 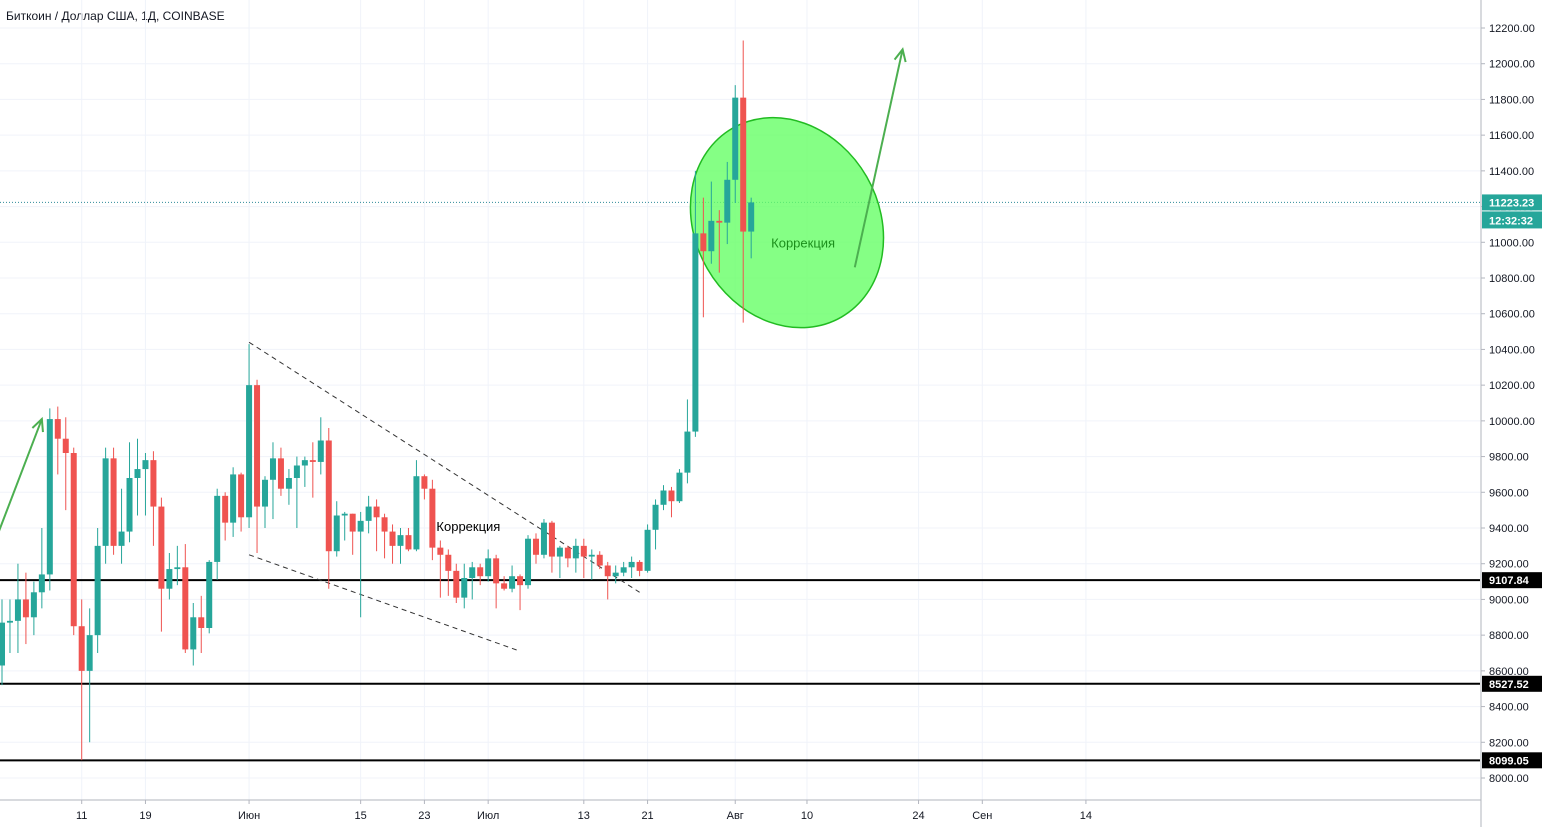 I want to click on annotations: Коррекция Коррекция, so click(x=635, y=384).